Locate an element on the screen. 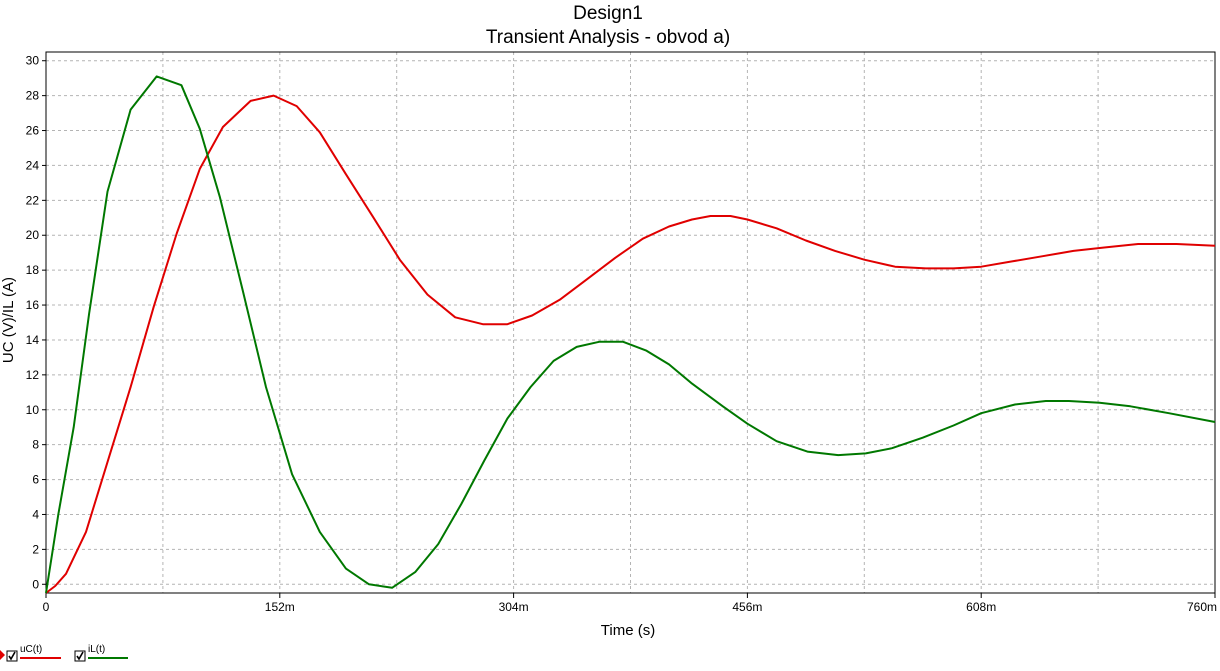  legend: uC(t) iL(t) is located at coordinates (64, 653).